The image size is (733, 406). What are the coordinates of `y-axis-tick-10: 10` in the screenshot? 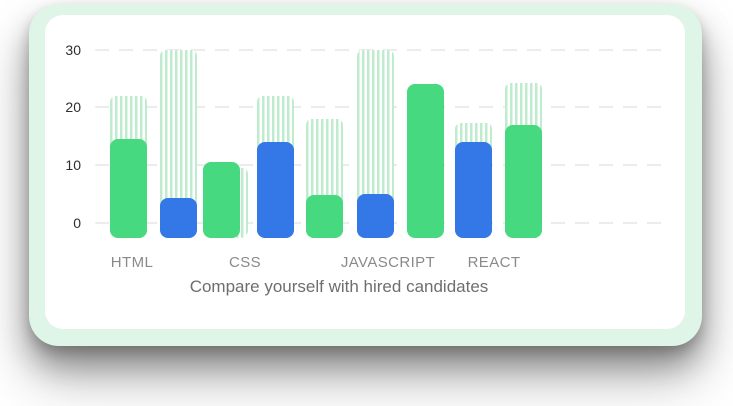 It's located at (73, 165).